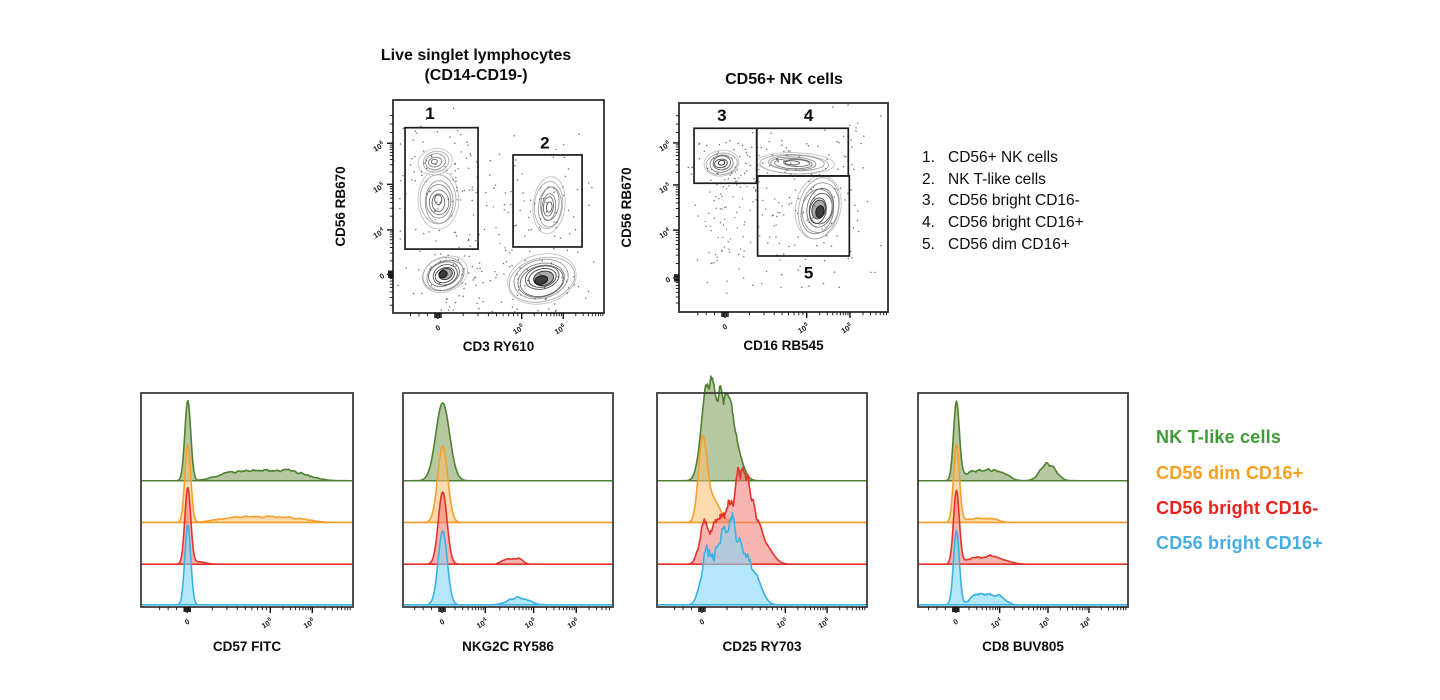 The height and width of the screenshot is (700, 1440). I want to click on gate-1-rect, so click(441, 188).